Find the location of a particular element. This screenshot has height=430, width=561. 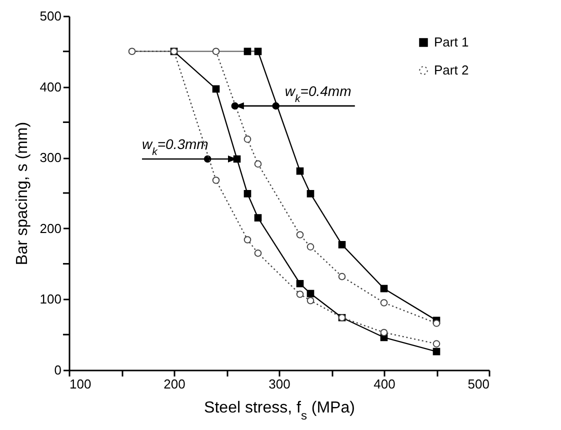

y-axis-title: Bar spacing, s (mm) is located at coordinates (22, 194).